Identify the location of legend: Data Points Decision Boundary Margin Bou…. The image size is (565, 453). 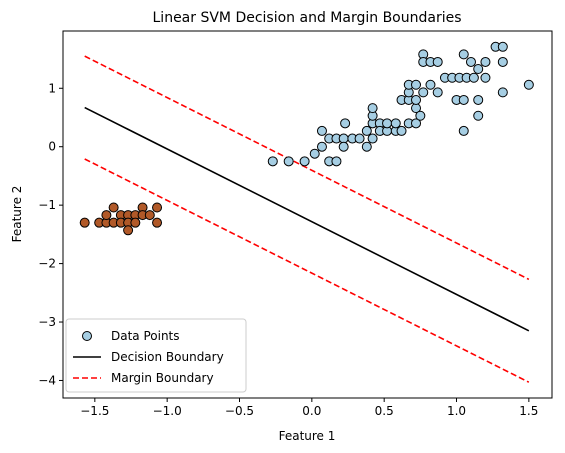
(156, 355).